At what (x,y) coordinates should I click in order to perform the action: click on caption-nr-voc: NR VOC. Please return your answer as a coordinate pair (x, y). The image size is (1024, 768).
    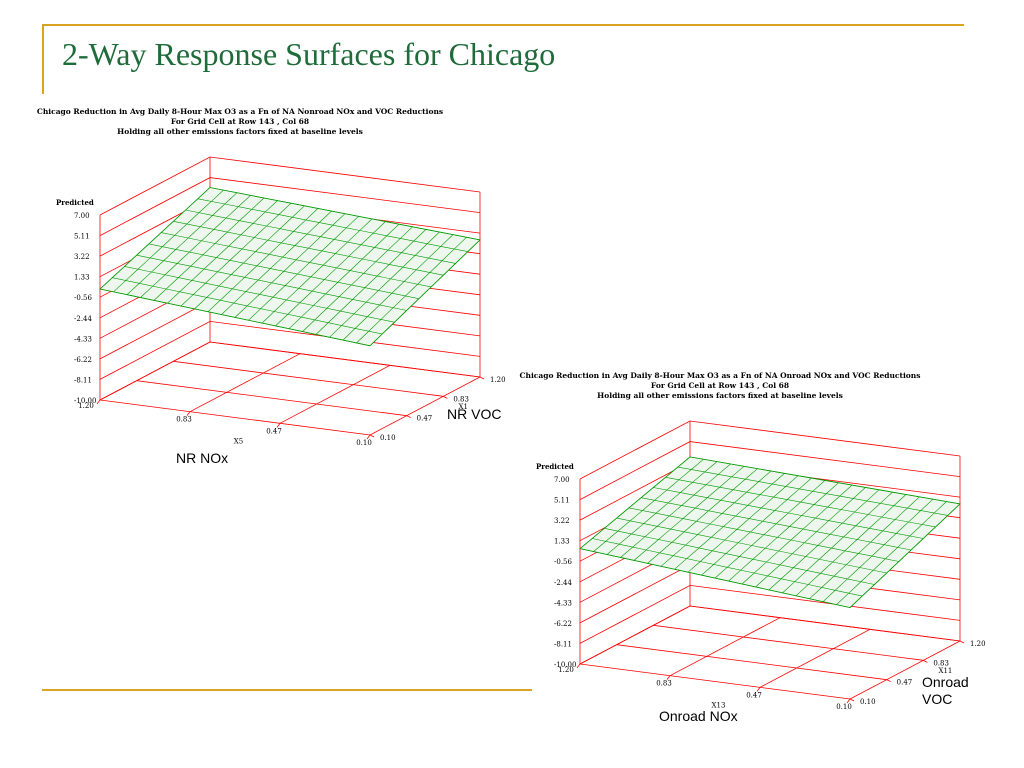
    Looking at the image, I should click on (474, 414).